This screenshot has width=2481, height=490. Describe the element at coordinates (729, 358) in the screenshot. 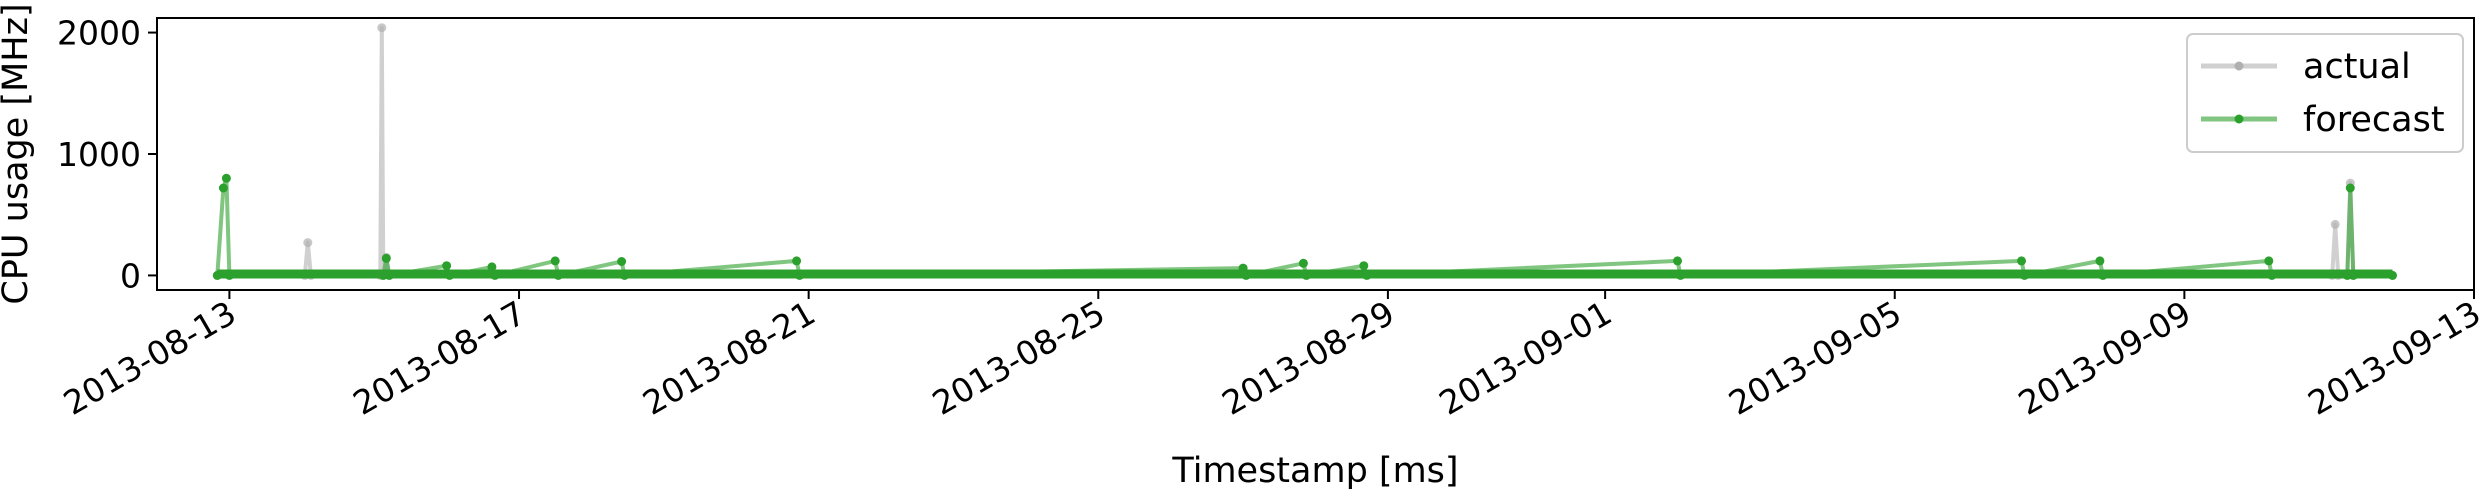

I see `x-tick-label: 2013-08-21` at that location.